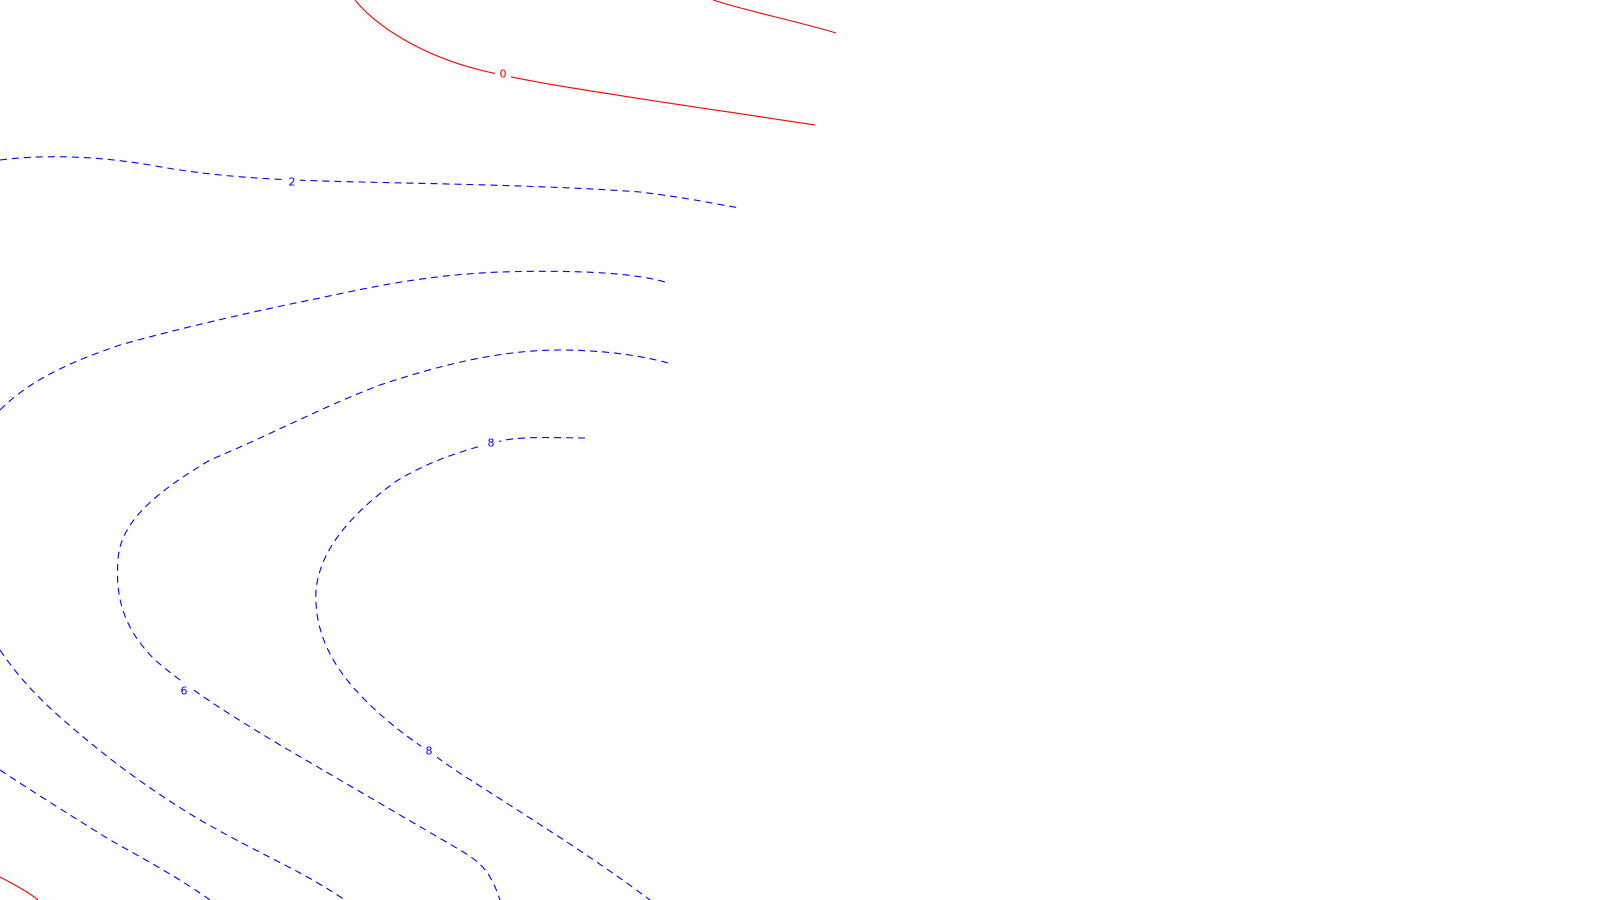 The image size is (1600, 900). Describe the element at coordinates (774, 17) in the screenshot. I see `contour-line-zero-top-right` at that location.